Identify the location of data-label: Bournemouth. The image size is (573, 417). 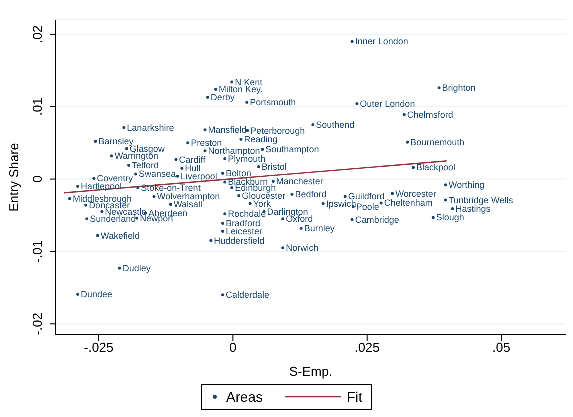
(437, 142).